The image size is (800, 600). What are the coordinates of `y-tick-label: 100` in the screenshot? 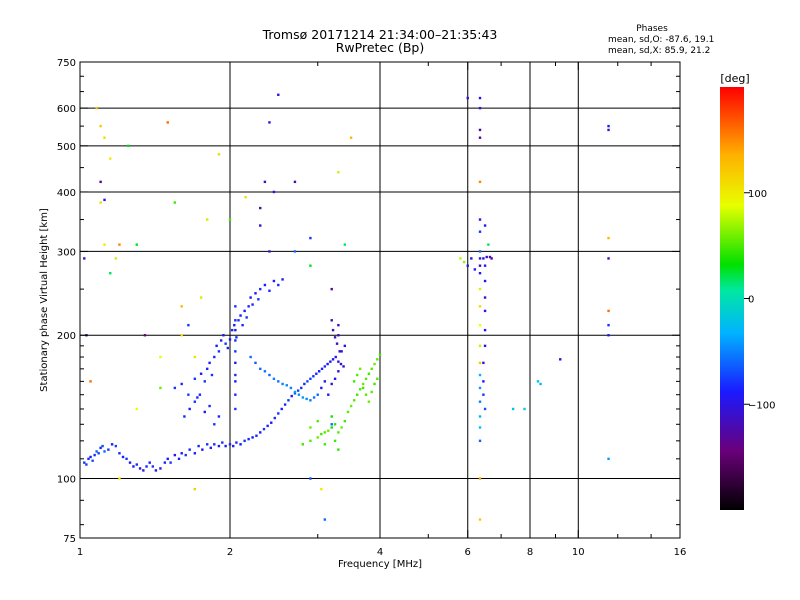 It's located at (66, 480).